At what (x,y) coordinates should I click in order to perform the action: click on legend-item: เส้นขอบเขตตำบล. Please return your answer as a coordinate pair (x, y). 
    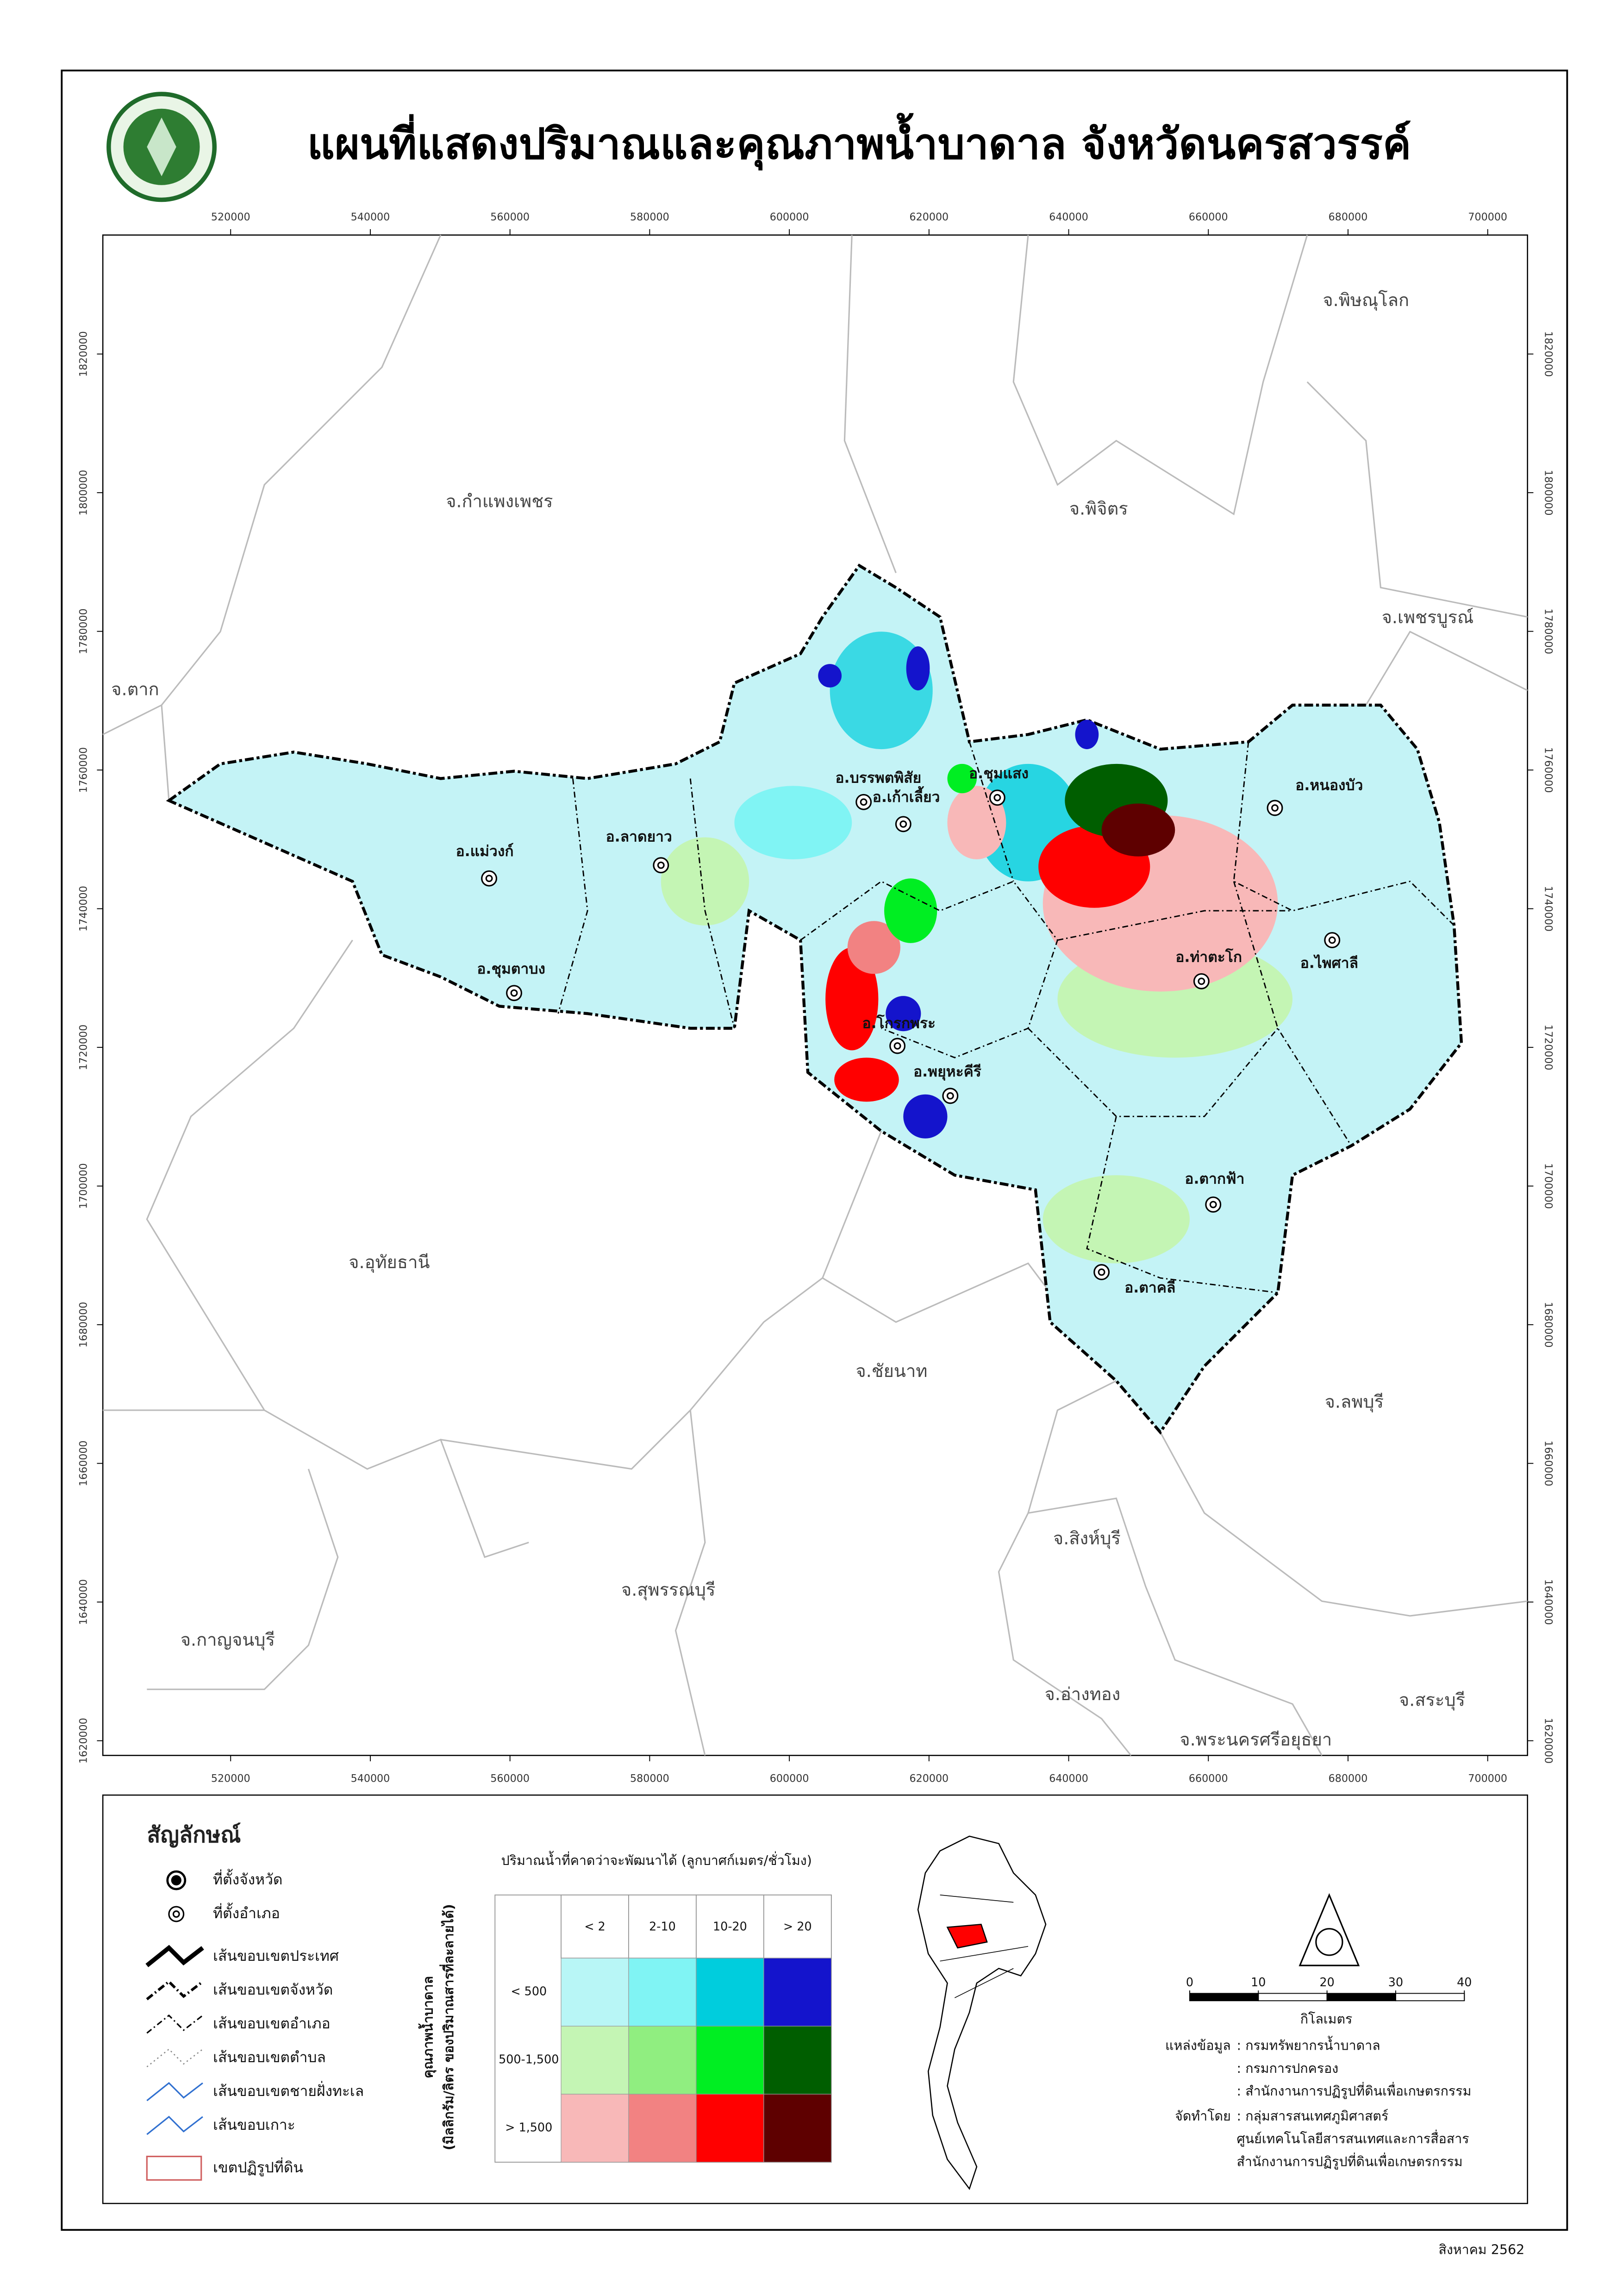
    Looking at the image, I should click on (269, 2057).